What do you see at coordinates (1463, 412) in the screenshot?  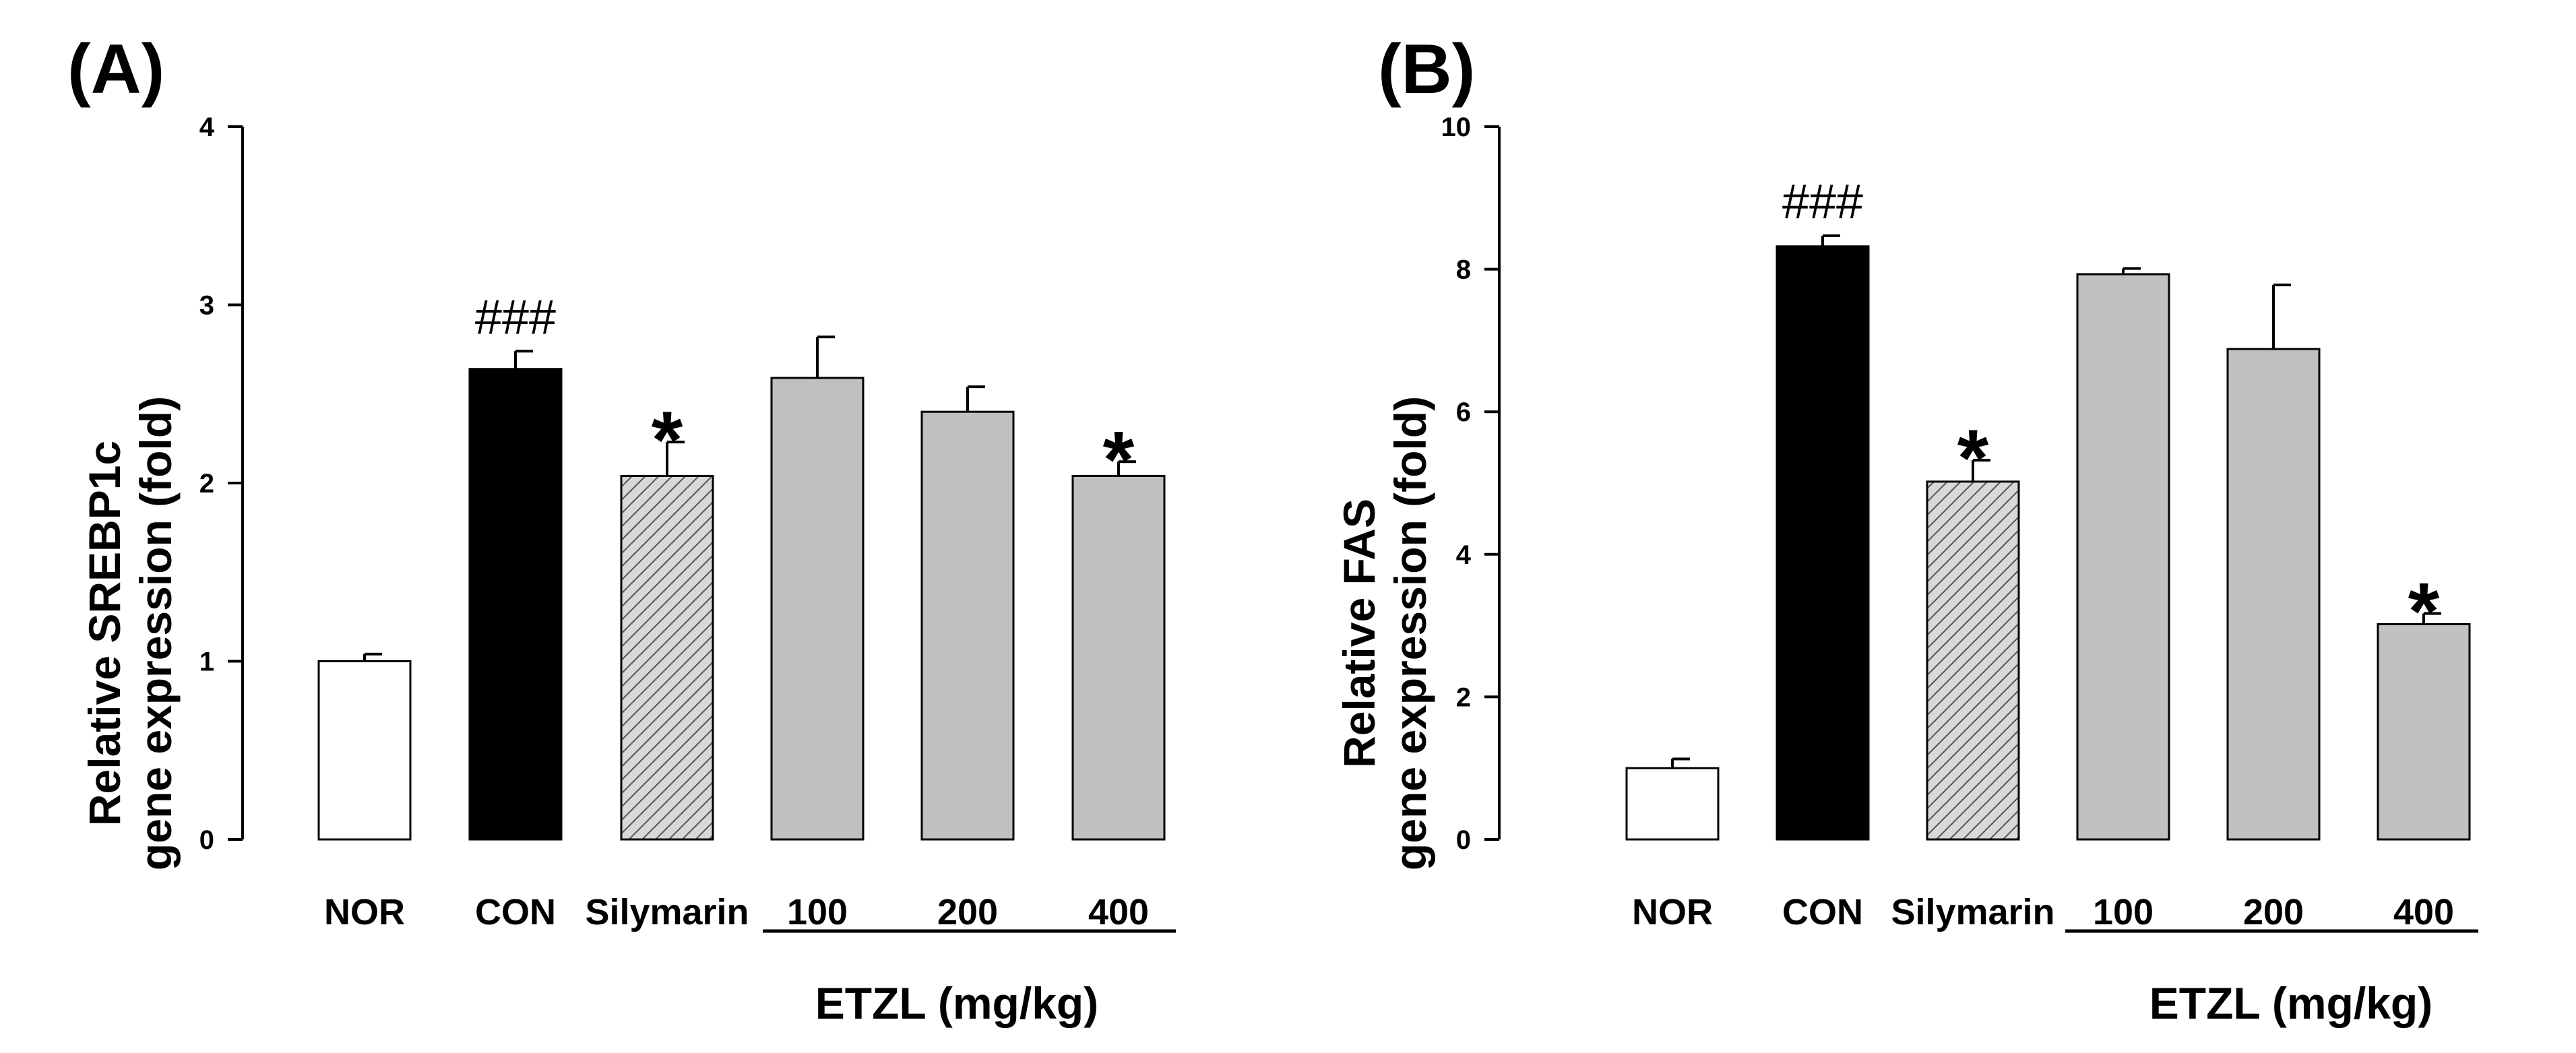 I see `panel-b-ytick-label: 6` at bounding box center [1463, 412].